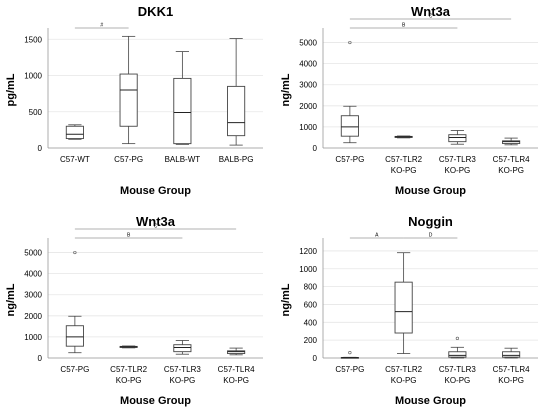 This screenshot has height=420, width=550. Describe the element at coordinates (311, 304) in the screenshot. I see `y-tick-label: 600` at that location.